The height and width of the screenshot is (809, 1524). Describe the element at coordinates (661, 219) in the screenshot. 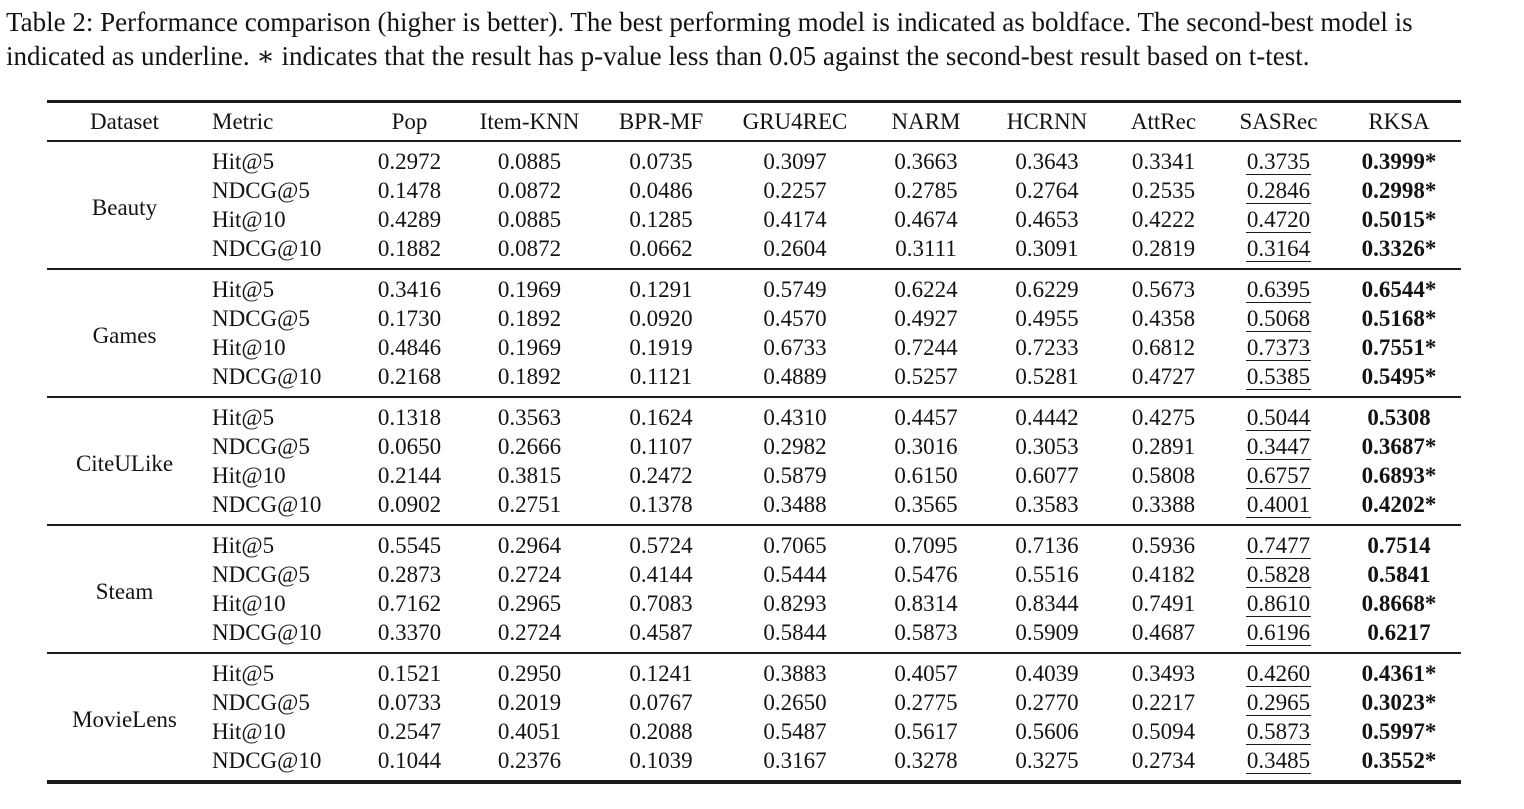

I see `value-cell: 0.1285` at that location.